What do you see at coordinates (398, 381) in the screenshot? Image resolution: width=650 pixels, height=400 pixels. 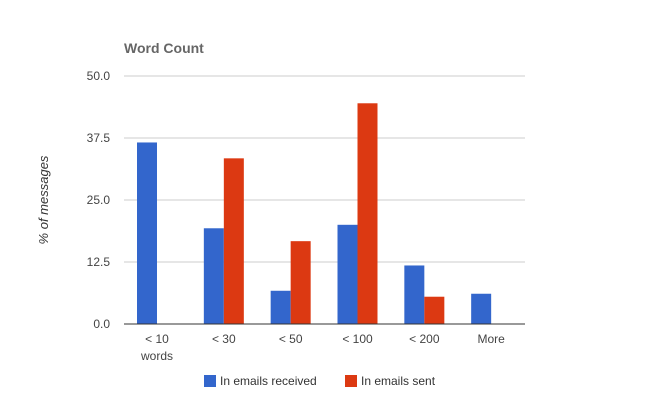 I see `legend-label: In emails sent` at bounding box center [398, 381].